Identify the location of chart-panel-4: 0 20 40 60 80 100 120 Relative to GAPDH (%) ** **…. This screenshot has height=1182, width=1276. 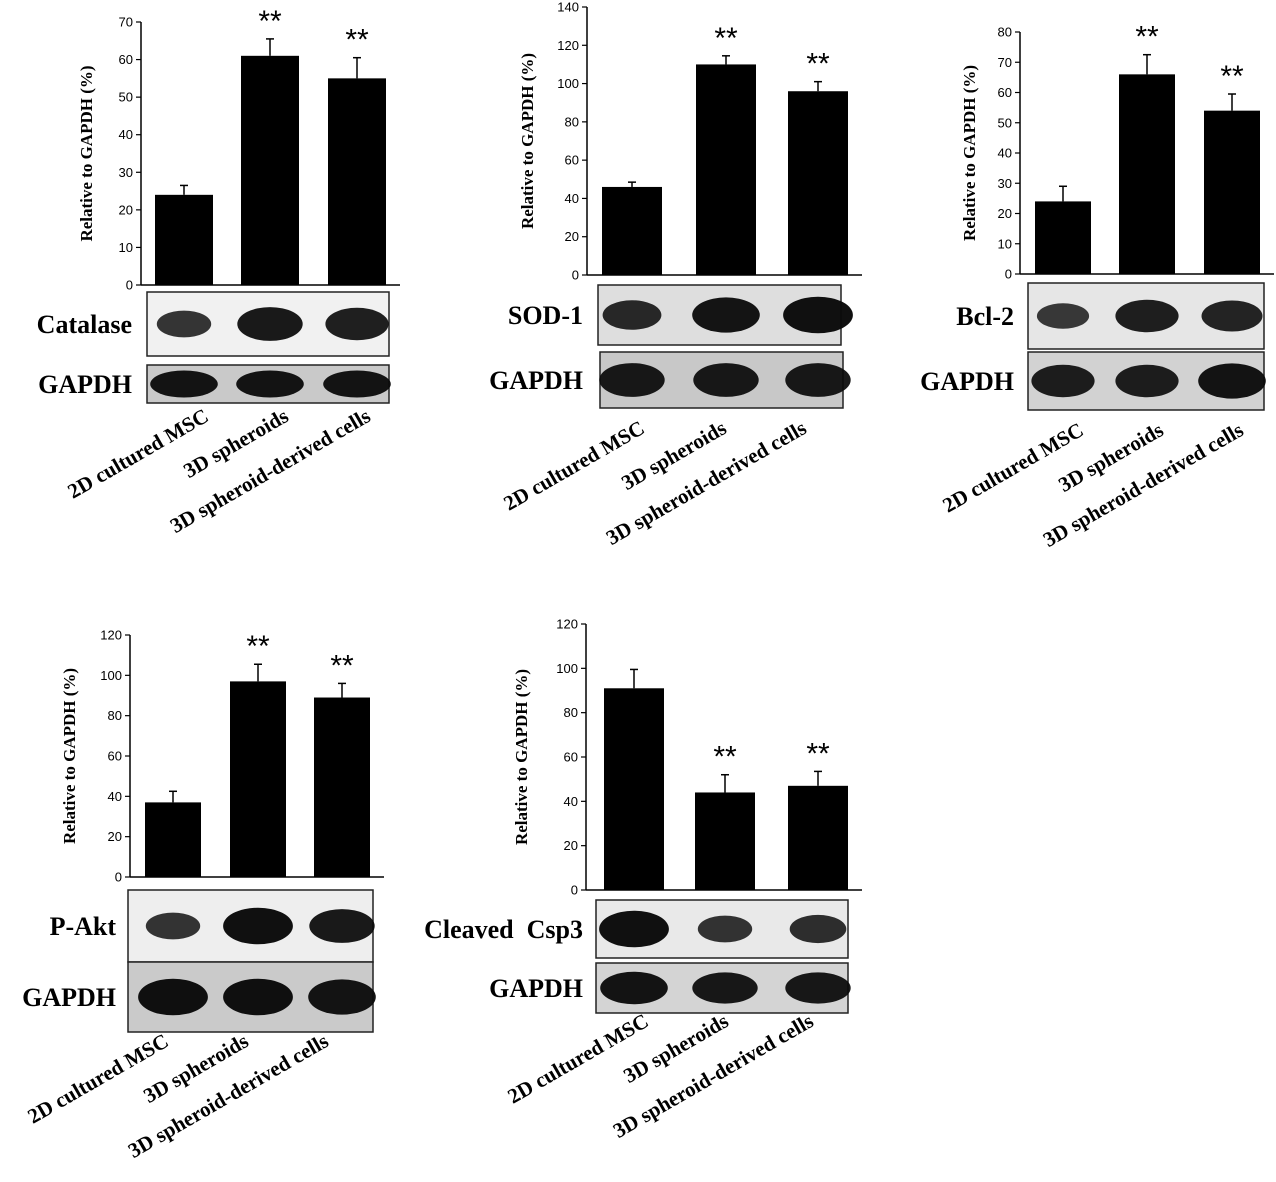
(203, 895).